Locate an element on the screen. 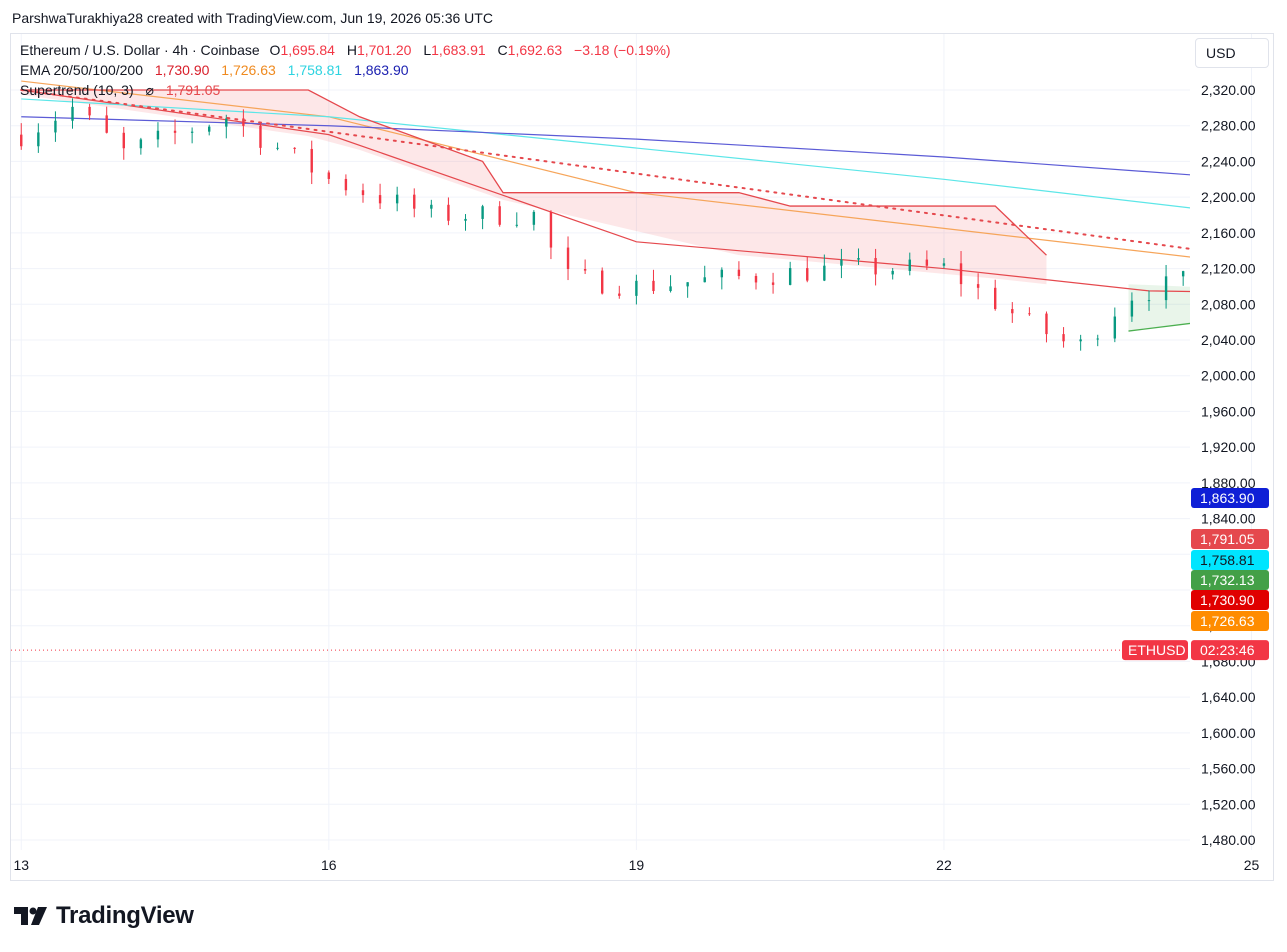  y-axis-tick-label: 1,600.00 is located at coordinates (1228, 733).